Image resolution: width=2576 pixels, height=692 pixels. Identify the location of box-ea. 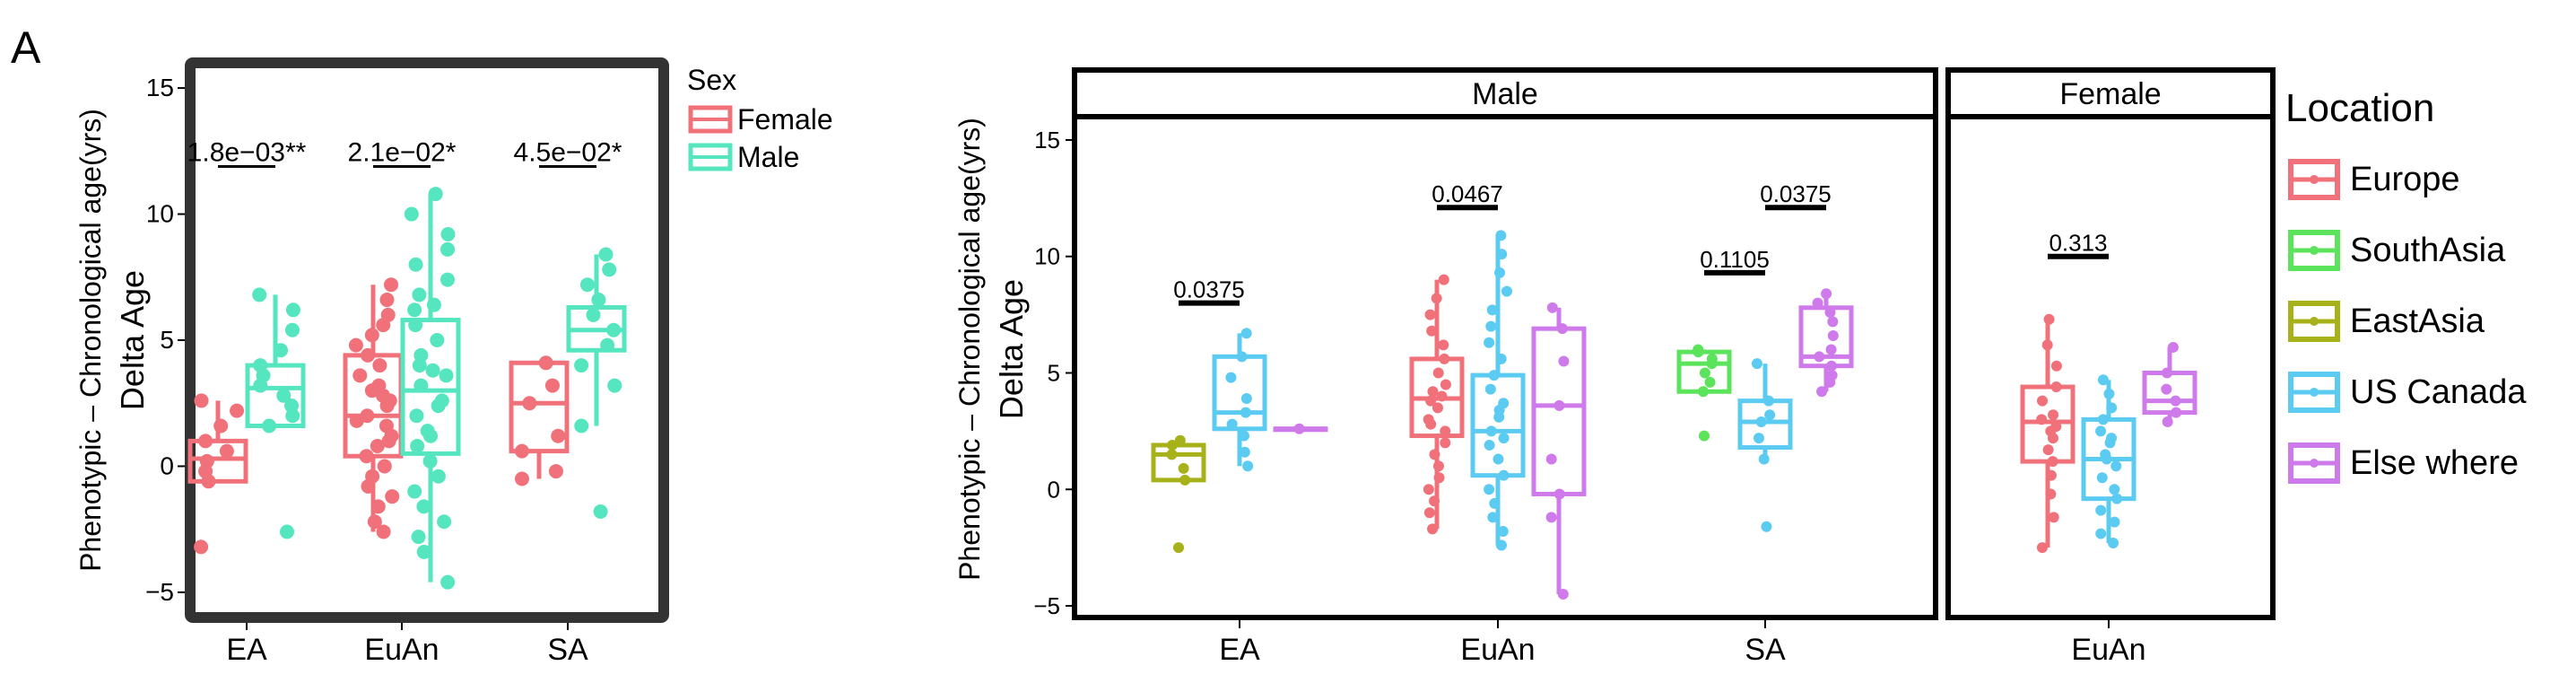
(275, 413).